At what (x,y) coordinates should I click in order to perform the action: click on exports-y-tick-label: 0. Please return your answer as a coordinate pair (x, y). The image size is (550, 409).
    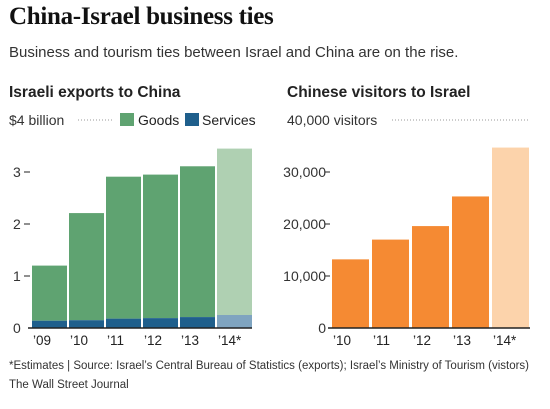
    Looking at the image, I should click on (17, 328).